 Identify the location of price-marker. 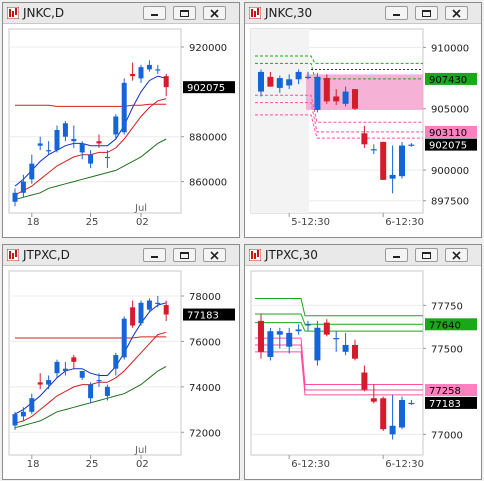
(451, 324).